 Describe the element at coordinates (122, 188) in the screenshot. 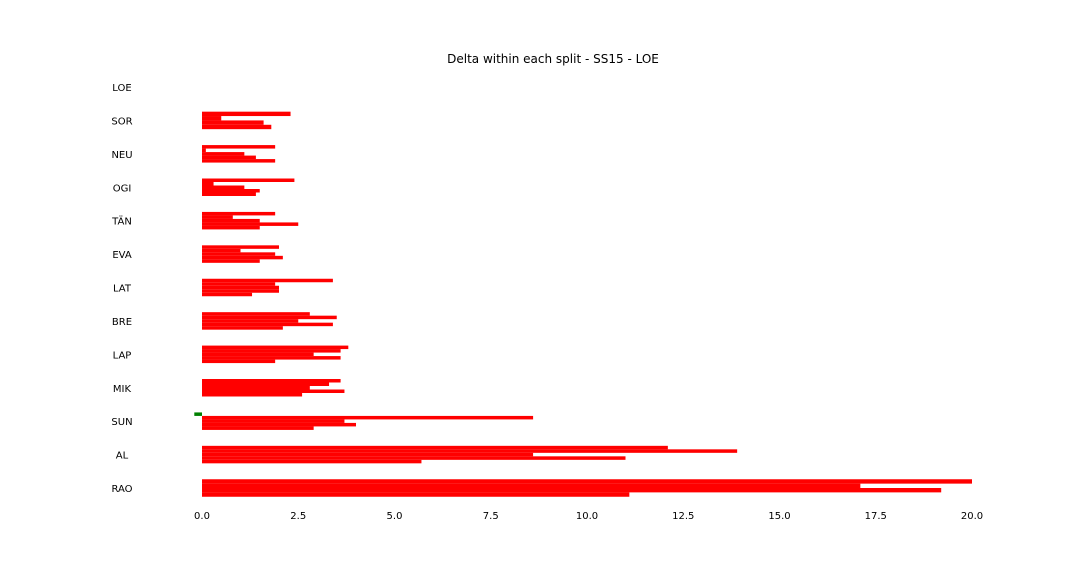

I see `y-tick-label: OGI` at that location.